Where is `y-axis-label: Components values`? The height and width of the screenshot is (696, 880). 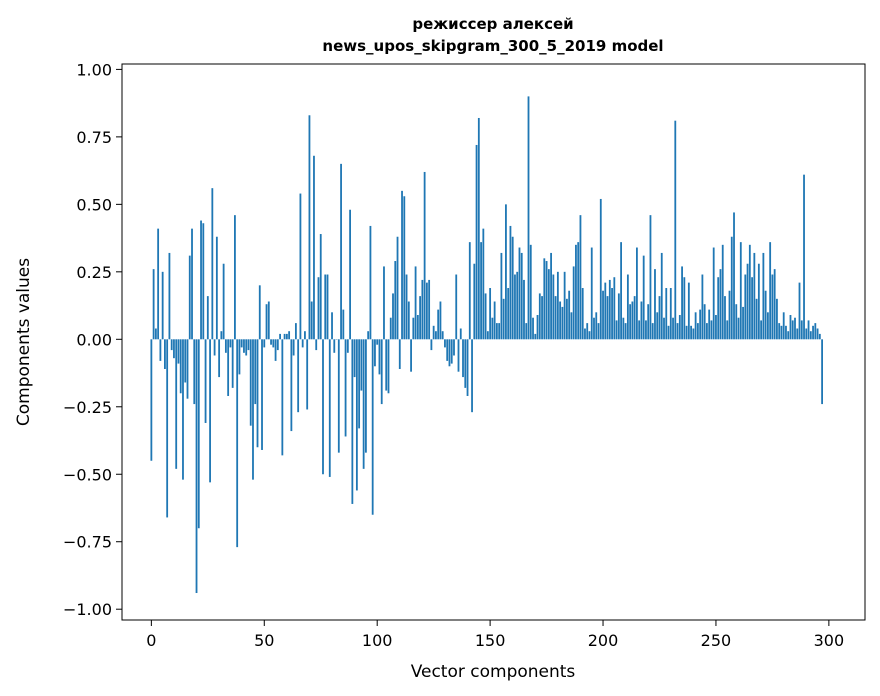
y-axis-label: Components values is located at coordinates (24, 342).